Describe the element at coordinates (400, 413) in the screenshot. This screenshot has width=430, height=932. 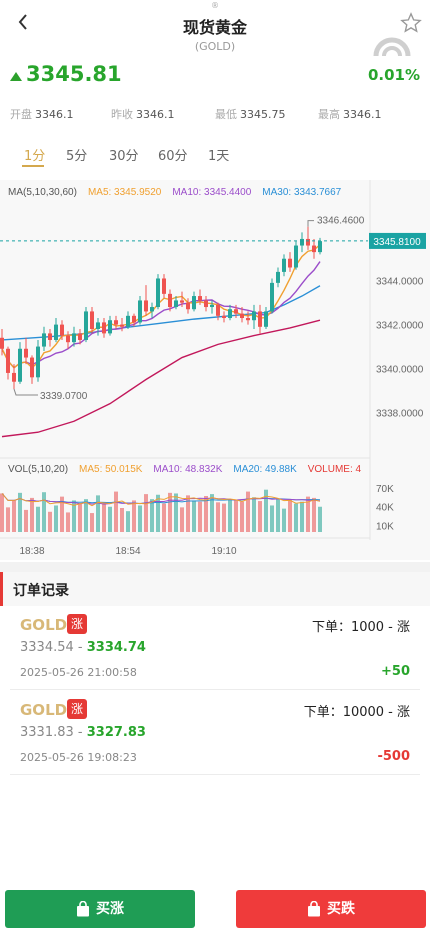
I see `price-tick-label: 3338.0000` at that location.